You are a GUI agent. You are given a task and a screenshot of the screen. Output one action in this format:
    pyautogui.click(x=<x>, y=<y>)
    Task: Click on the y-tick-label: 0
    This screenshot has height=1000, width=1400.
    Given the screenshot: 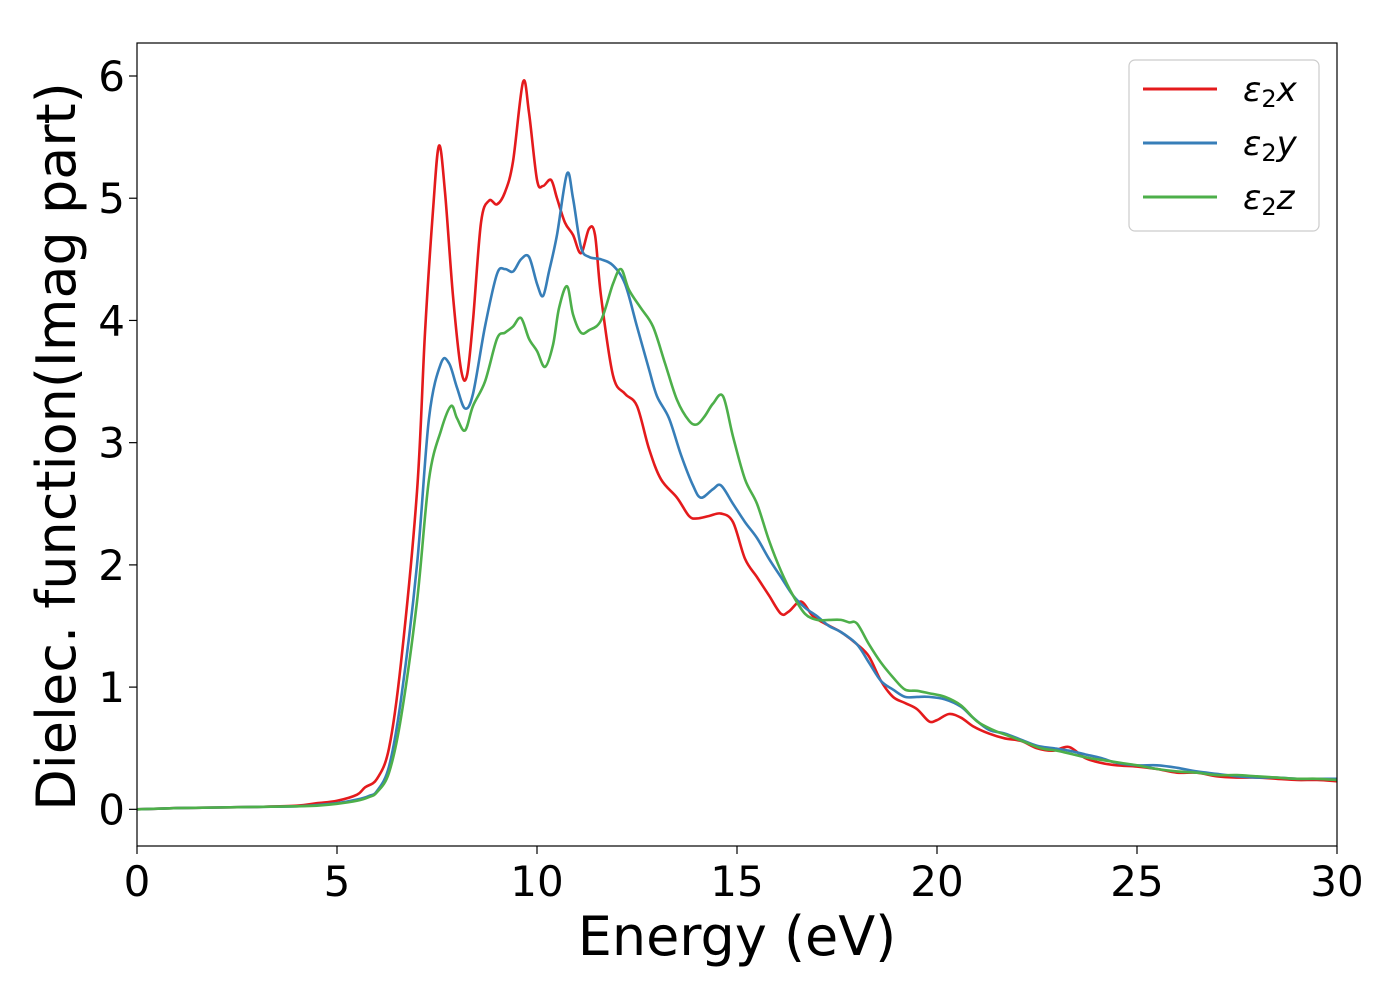 What is the action you would take?
    pyautogui.click(x=111, y=809)
    